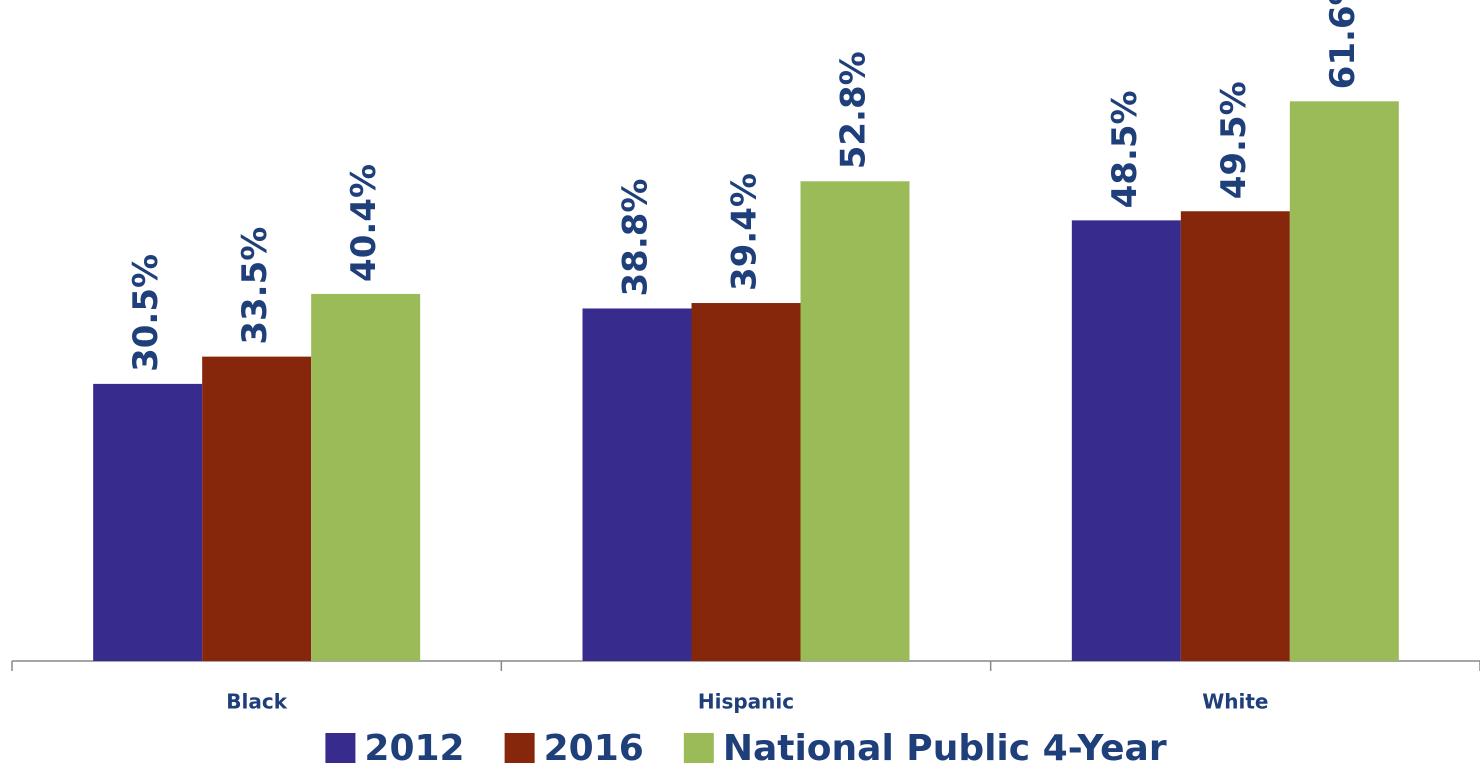  I want to click on value-label: 39.4%, so click(745, 232).